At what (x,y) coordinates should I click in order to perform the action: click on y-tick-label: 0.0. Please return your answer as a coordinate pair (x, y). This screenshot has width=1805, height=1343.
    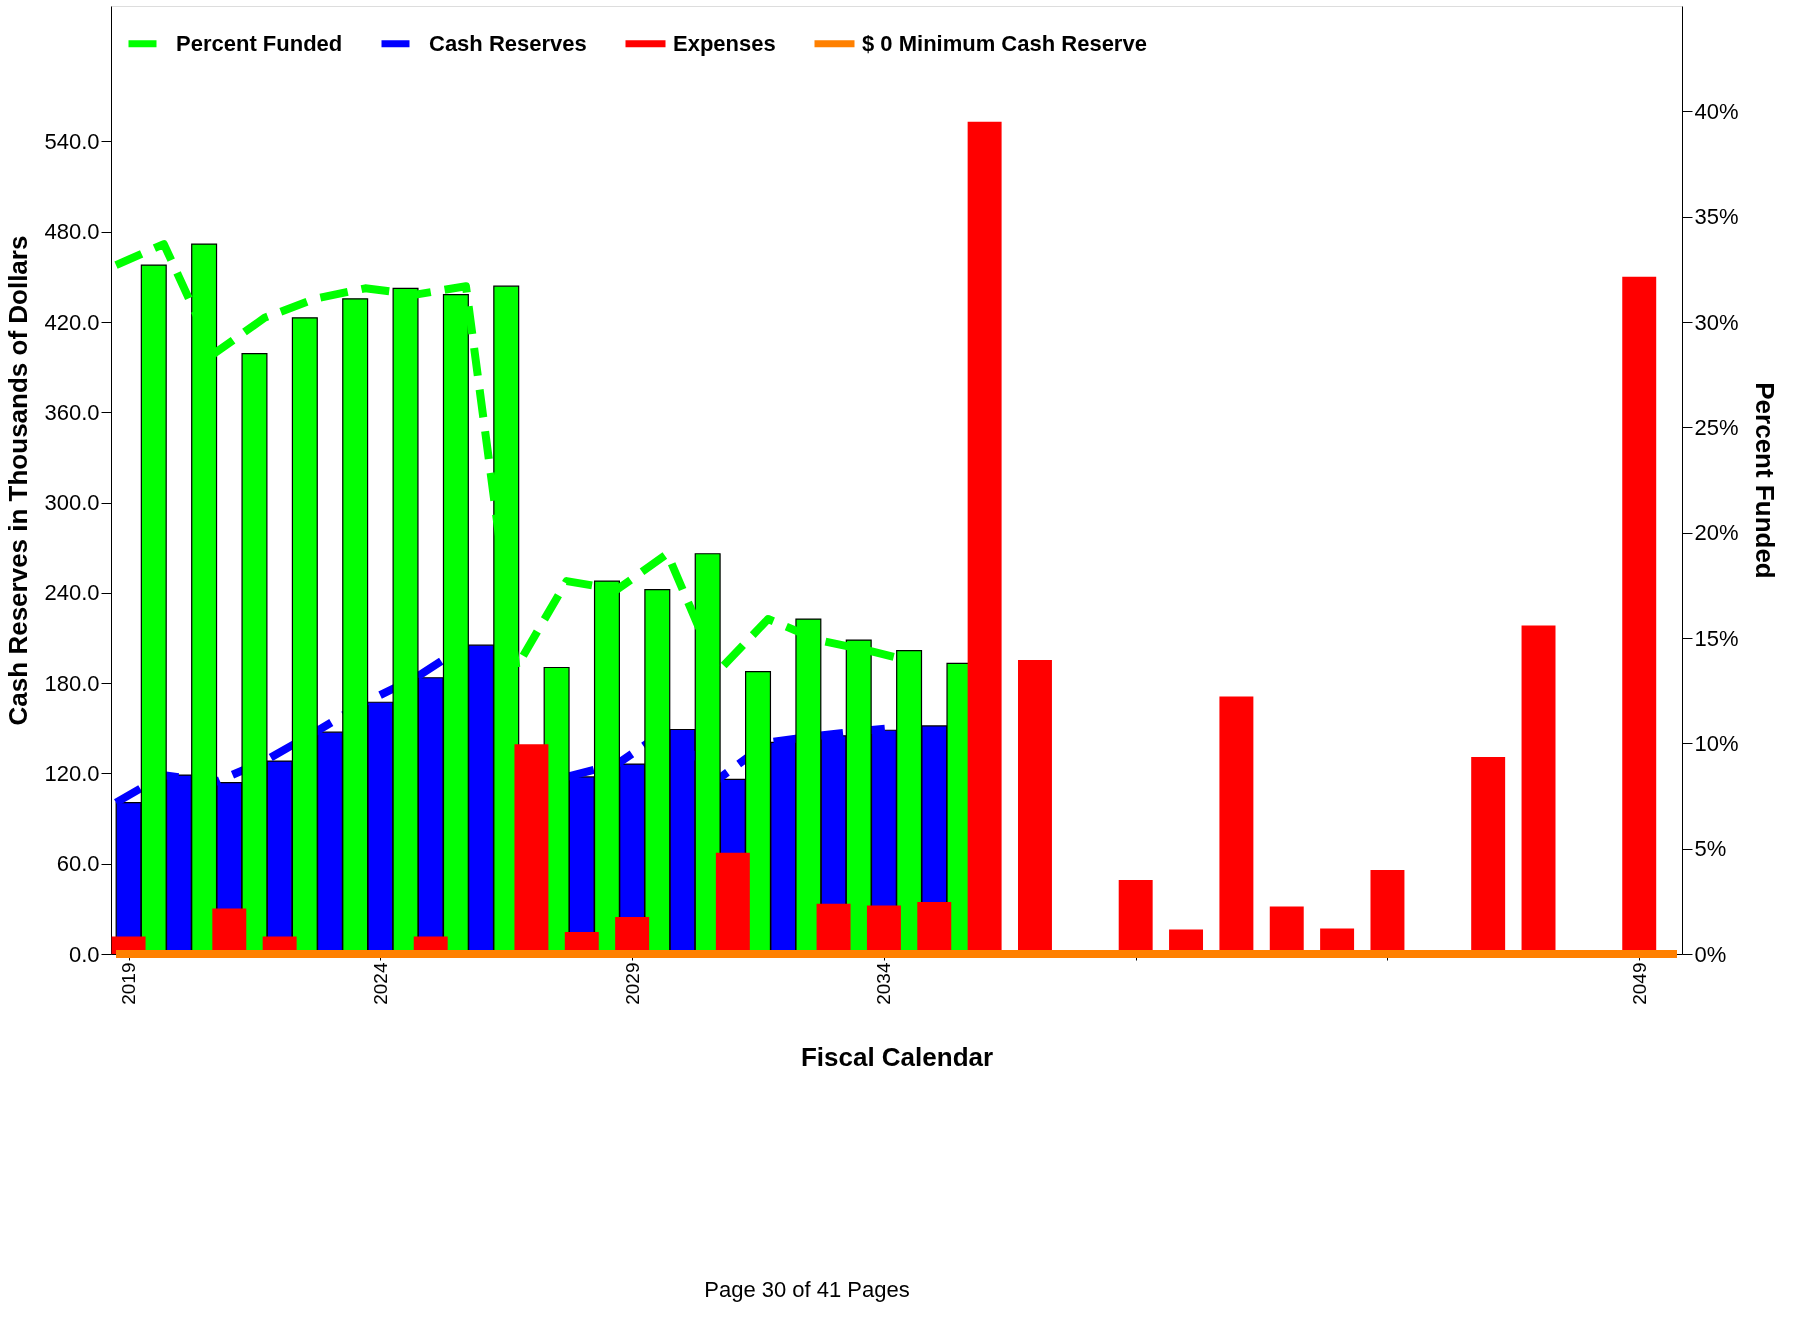
    Looking at the image, I should click on (84, 954).